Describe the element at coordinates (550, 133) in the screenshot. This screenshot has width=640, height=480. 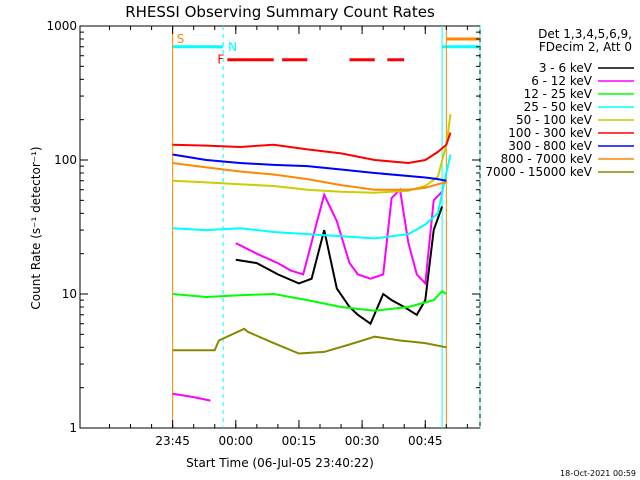
I see `legend-entry-label: 100 - 300 keV` at that location.